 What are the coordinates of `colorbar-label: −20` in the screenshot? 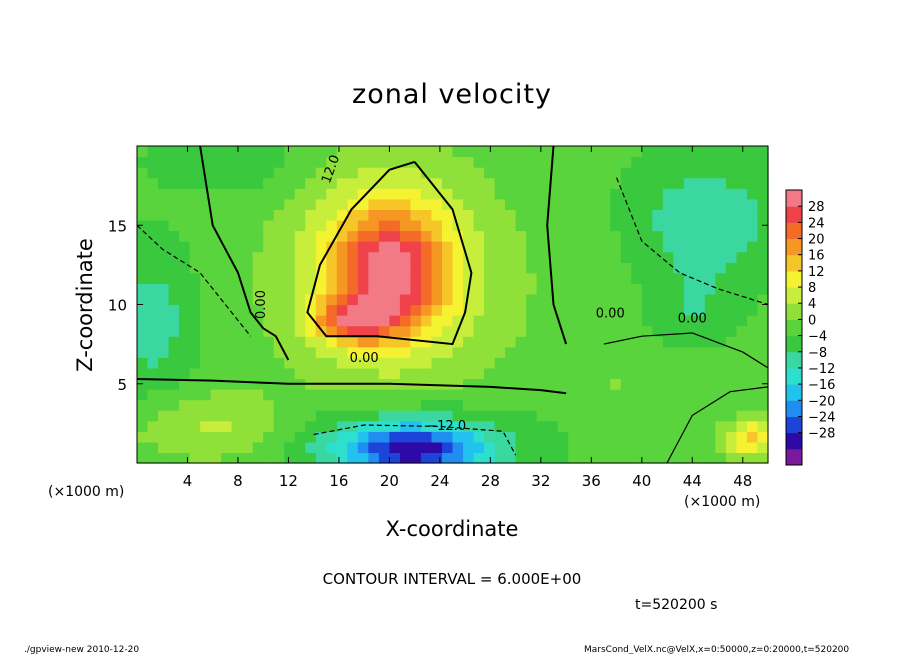 It's located at (821, 401).